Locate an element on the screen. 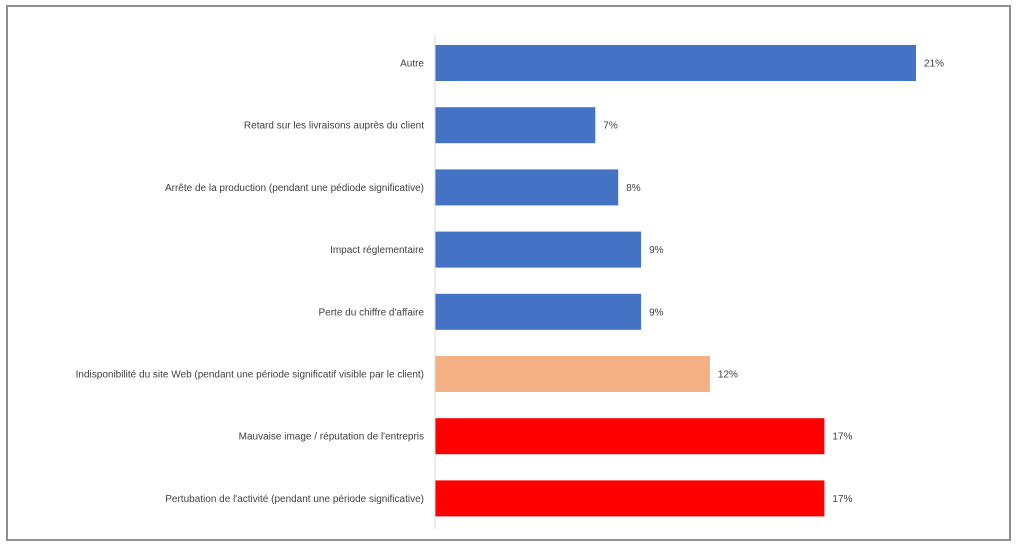  value-label-2: 8% is located at coordinates (633, 188).